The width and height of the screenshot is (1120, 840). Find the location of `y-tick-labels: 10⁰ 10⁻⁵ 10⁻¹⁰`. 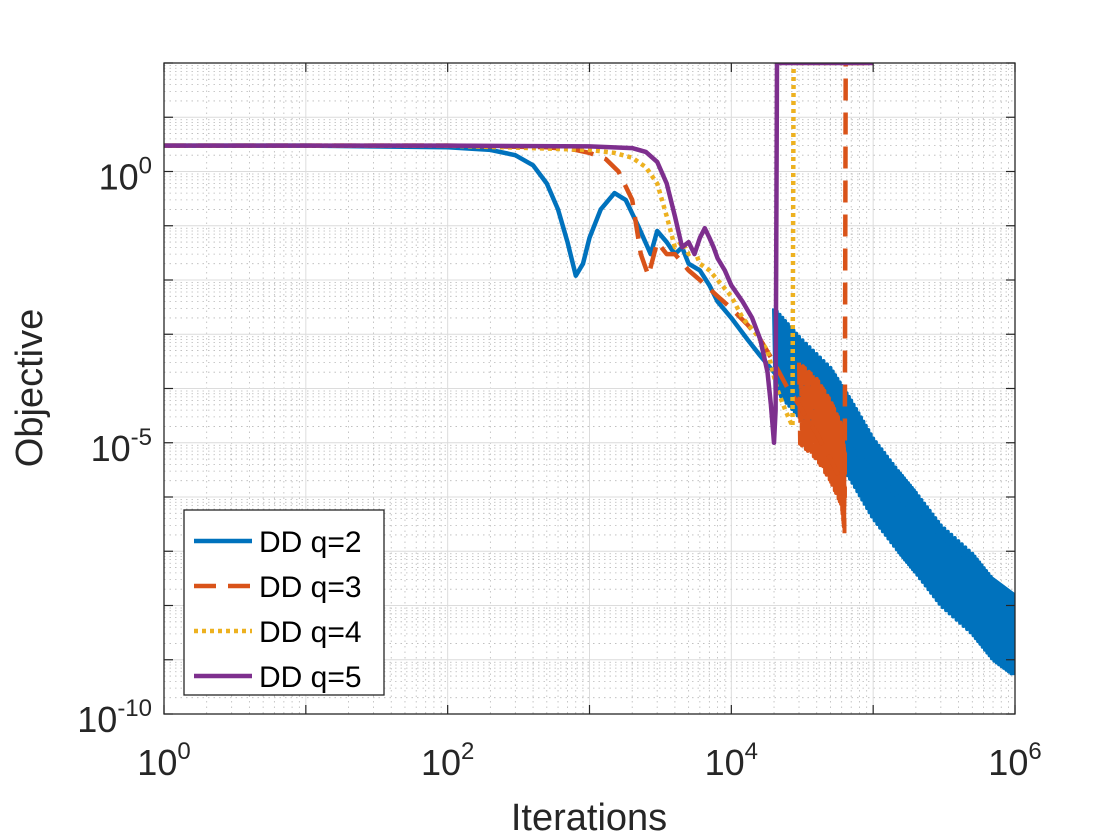

y-tick-labels: 10⁰ 10⁻⁵ 10⁻¹⁰ is located at coordinates (114, 447).